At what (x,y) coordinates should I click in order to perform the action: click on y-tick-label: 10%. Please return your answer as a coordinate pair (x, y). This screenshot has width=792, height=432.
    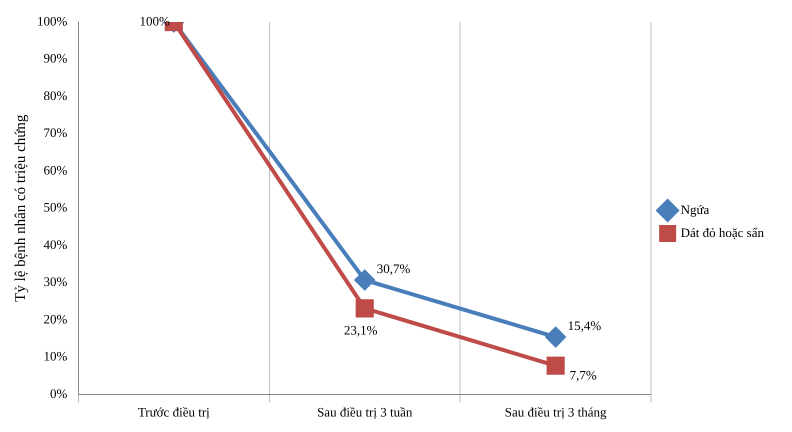
    Looking at the image, I should click on (55, 356).